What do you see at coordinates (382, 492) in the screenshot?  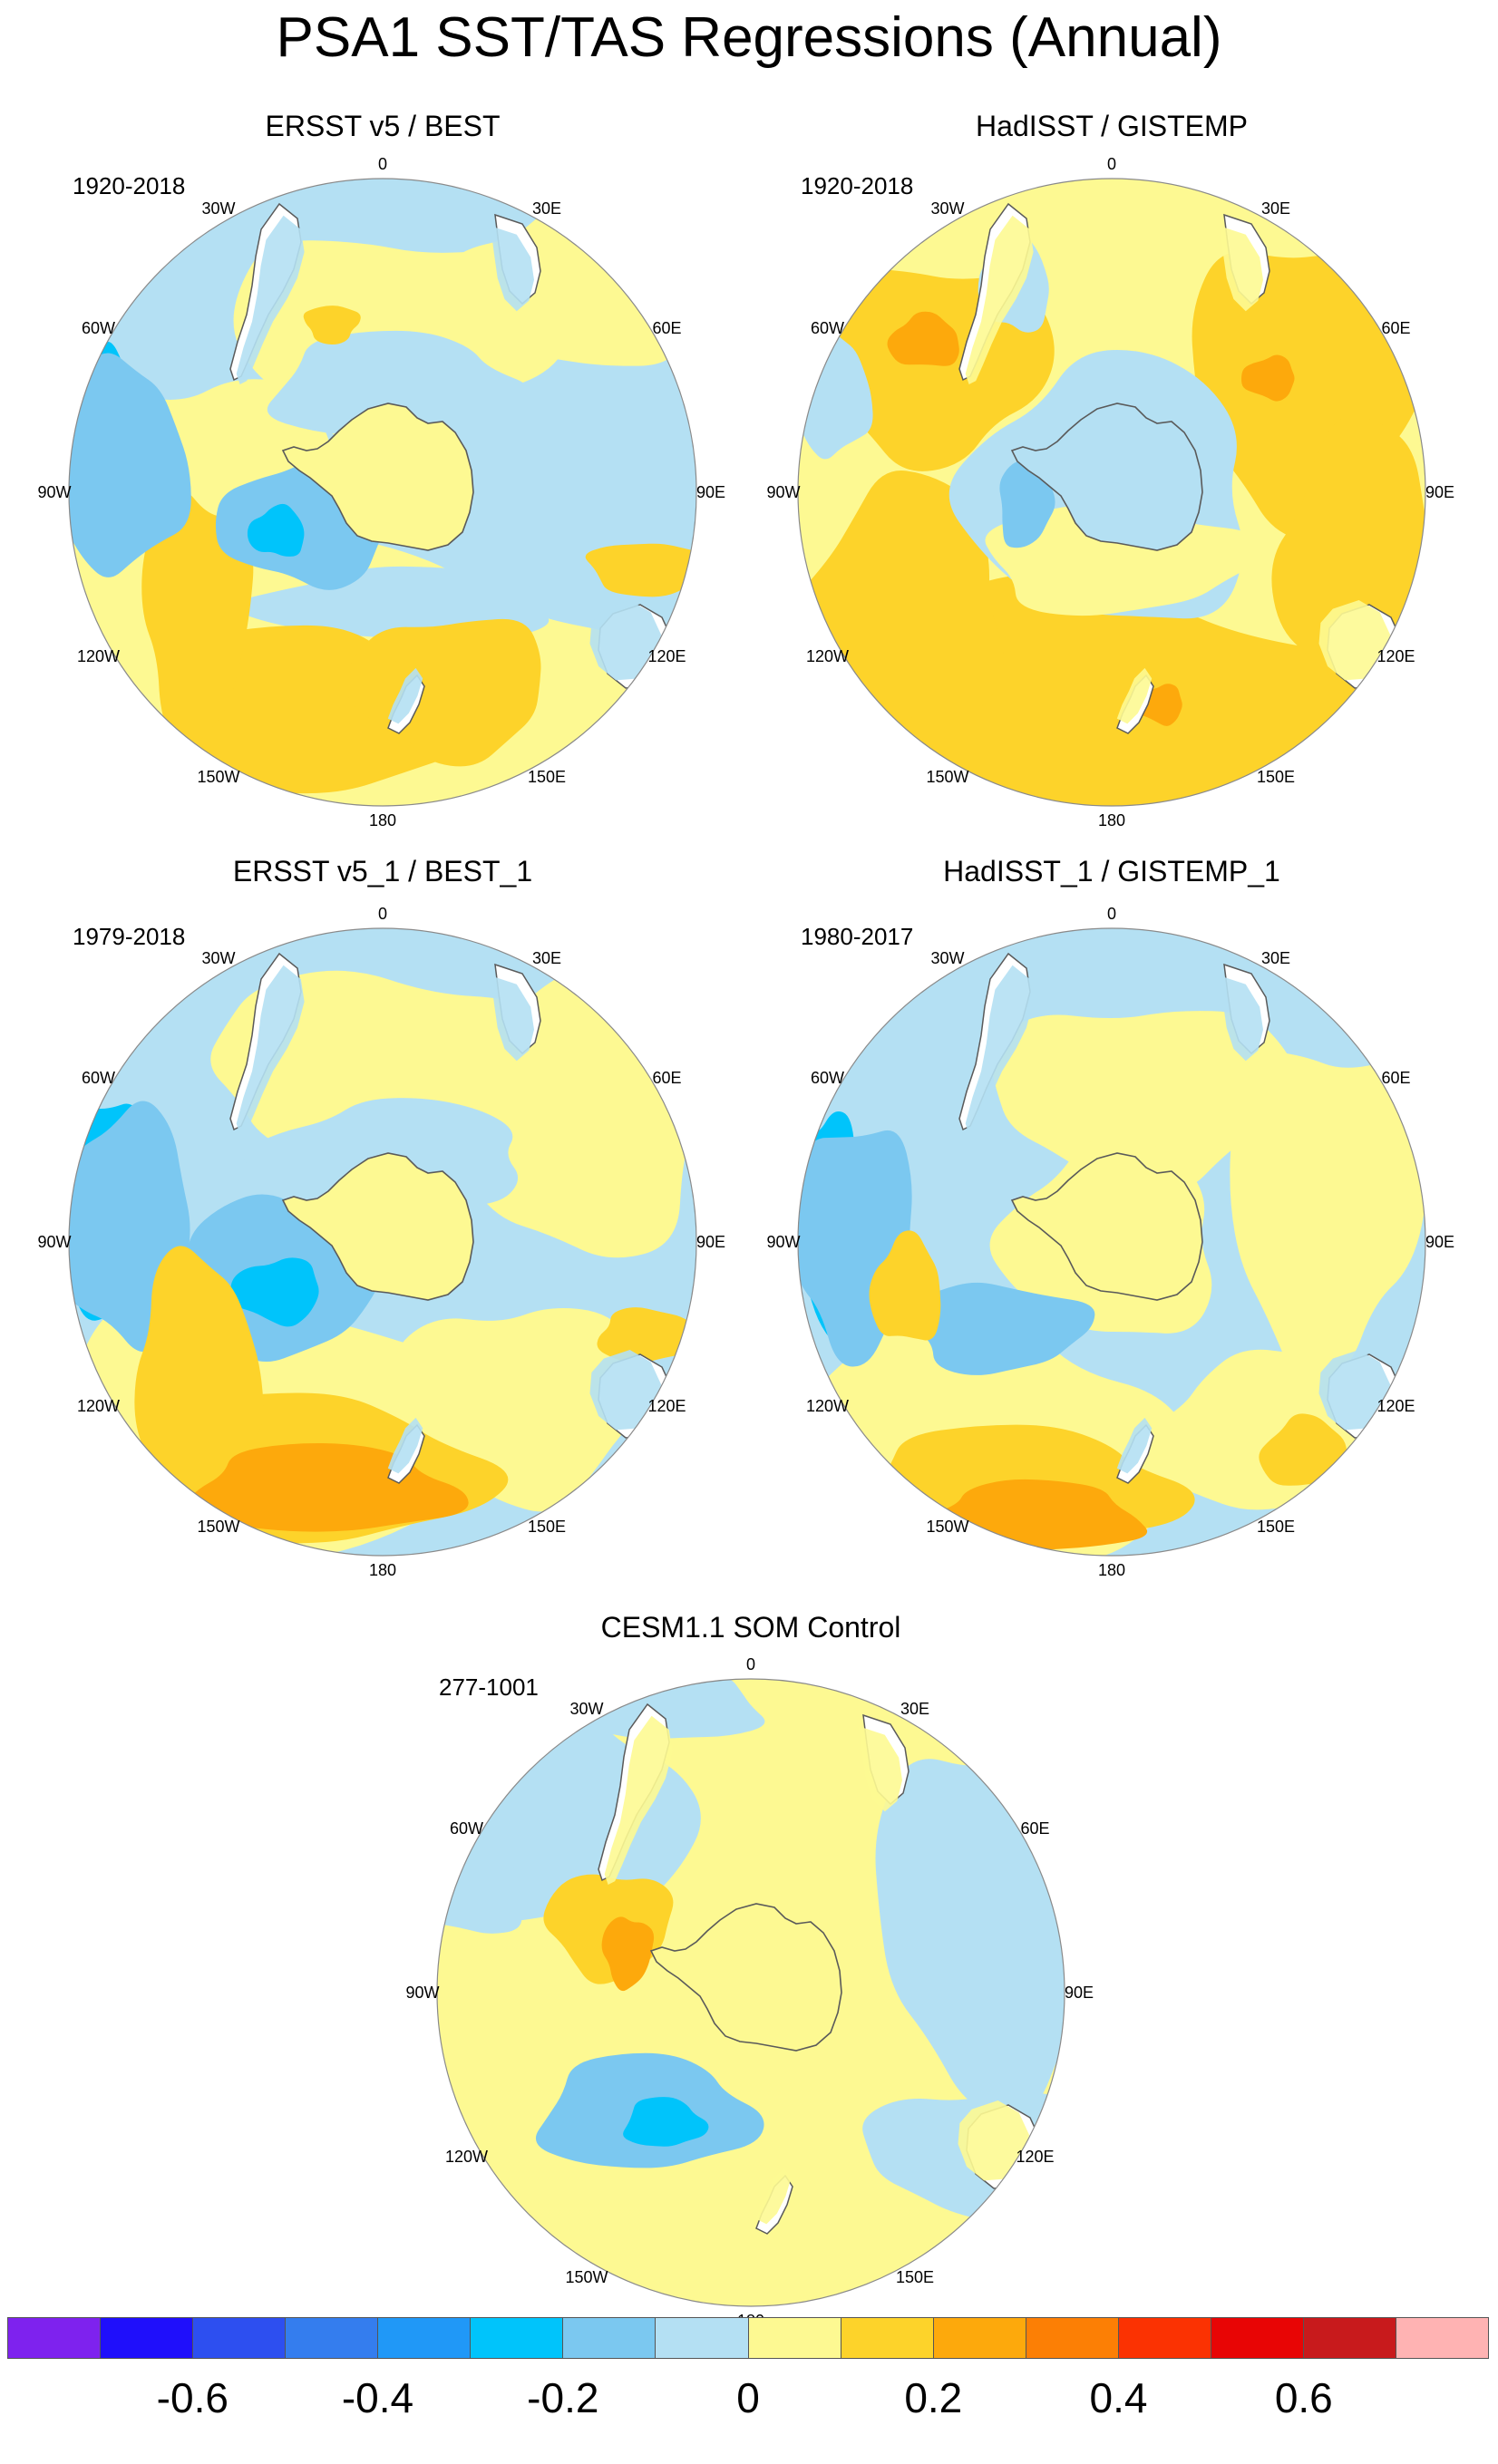 I see `polar-map-ersst` at bounding box center [382, 492].